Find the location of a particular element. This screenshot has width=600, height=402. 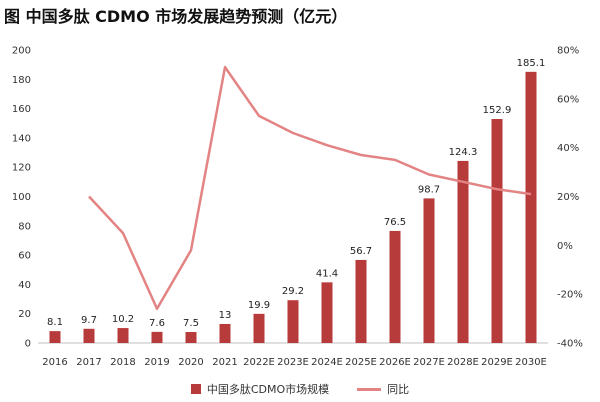

left-tick-label: 20 is located at coordinates (24, 314).